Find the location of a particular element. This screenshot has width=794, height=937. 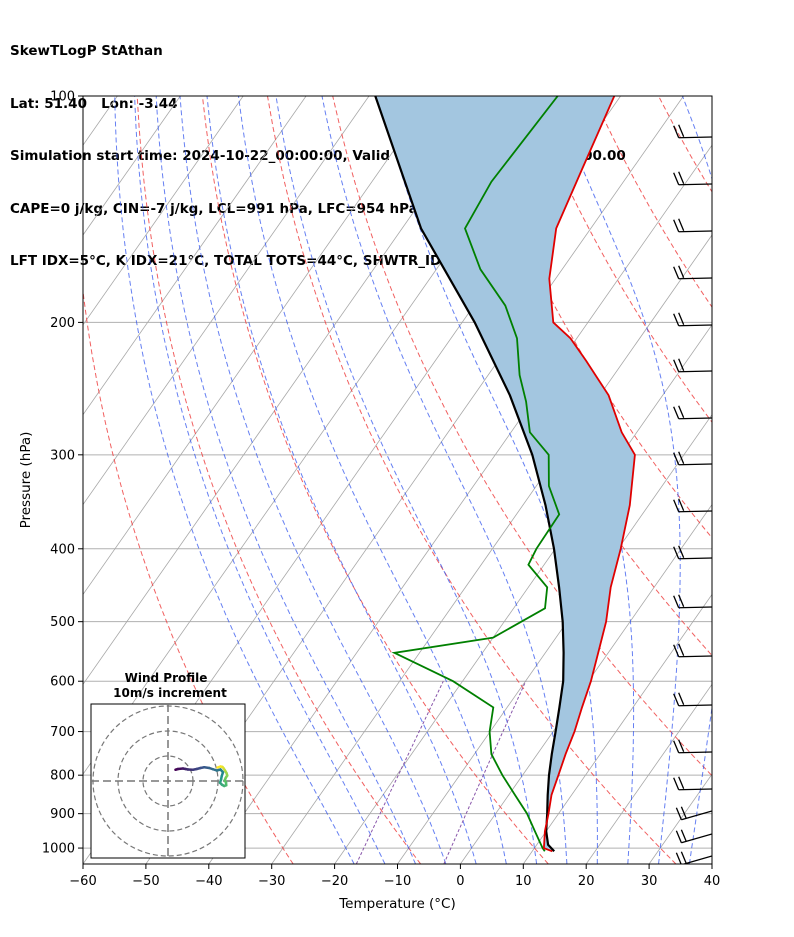

y-tick-label: 400 is located at coordinates (62, 549).